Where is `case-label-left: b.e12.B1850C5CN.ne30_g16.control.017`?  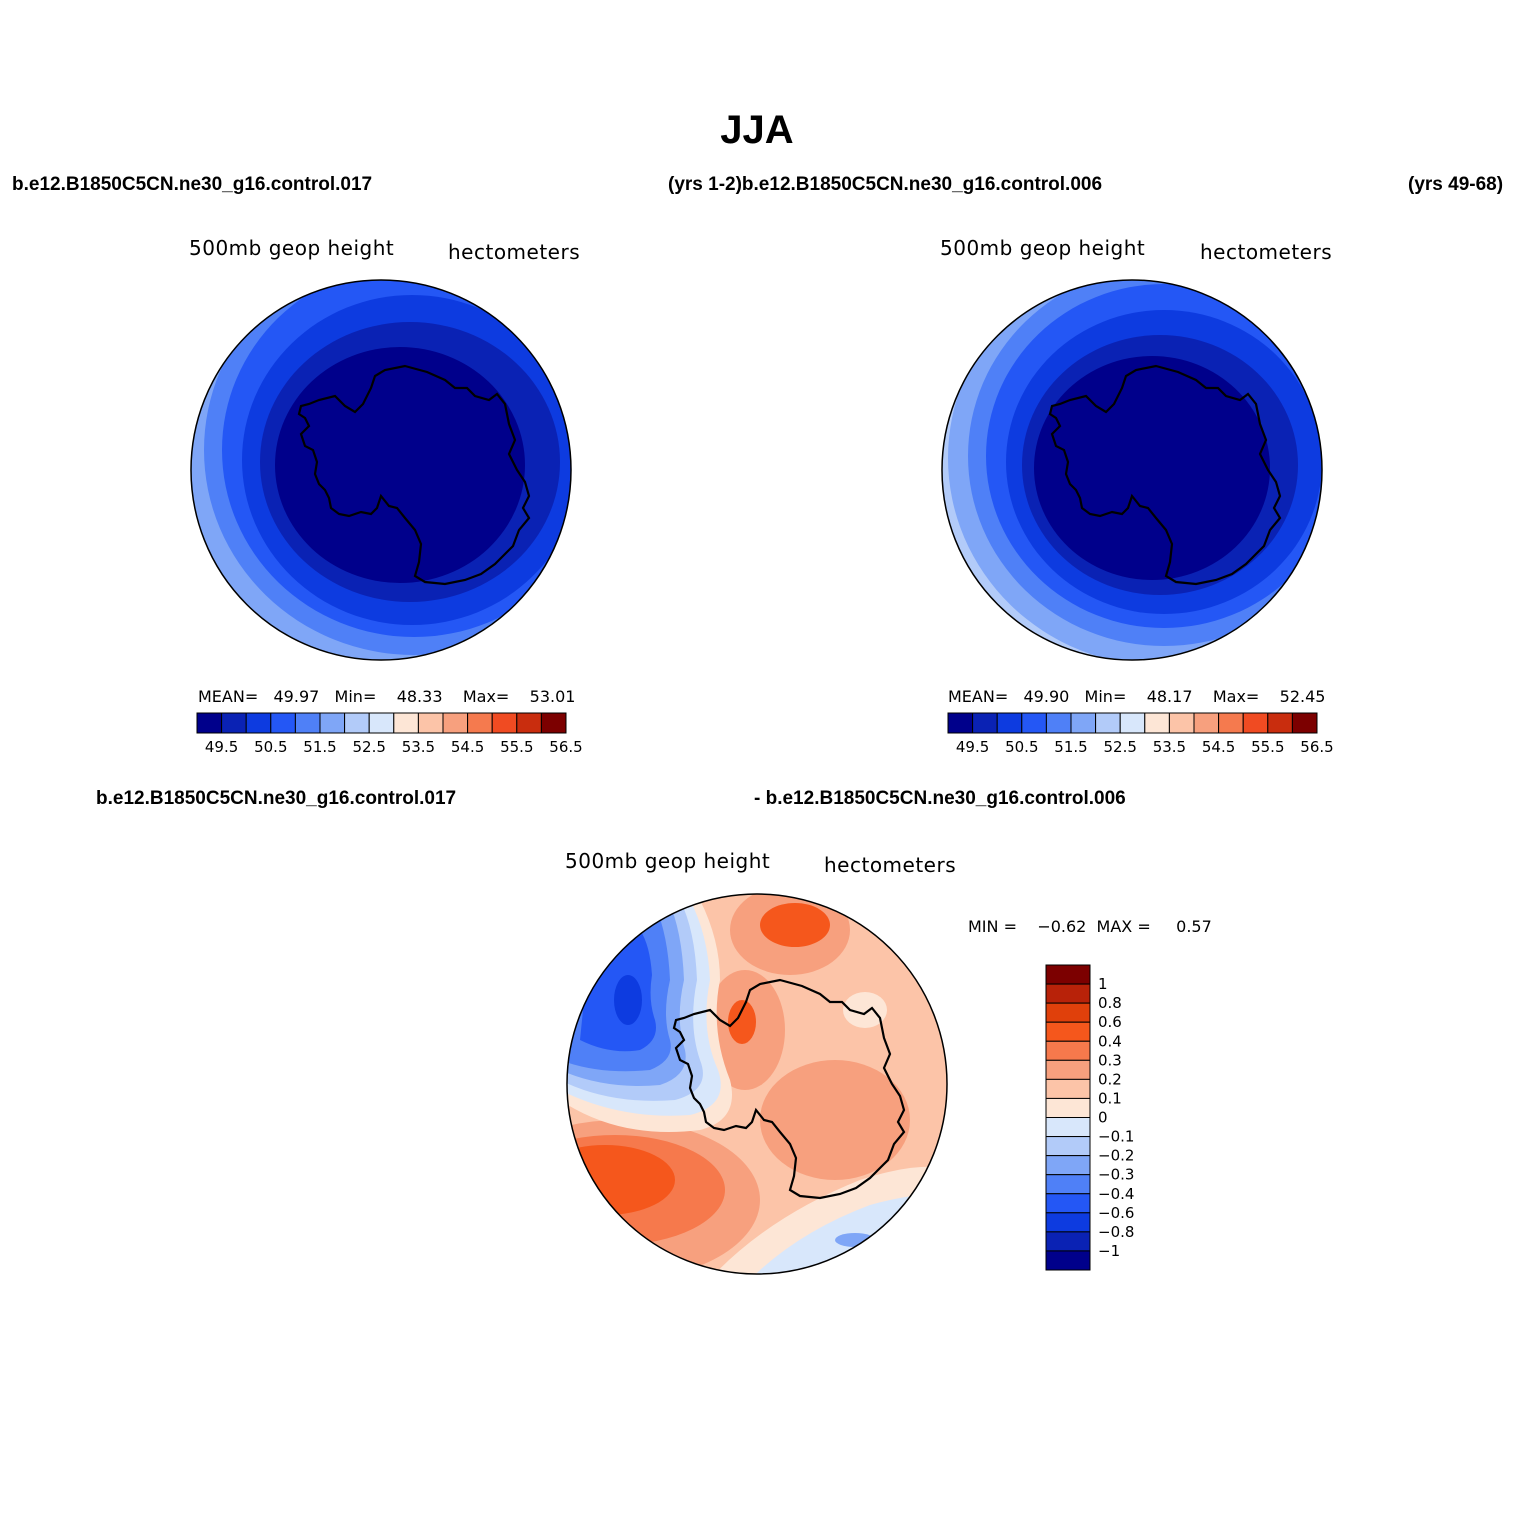 case-label-left: b.e12.B1850C5CN.ne30_g16.control.017 is located at coordinates (192, 184).